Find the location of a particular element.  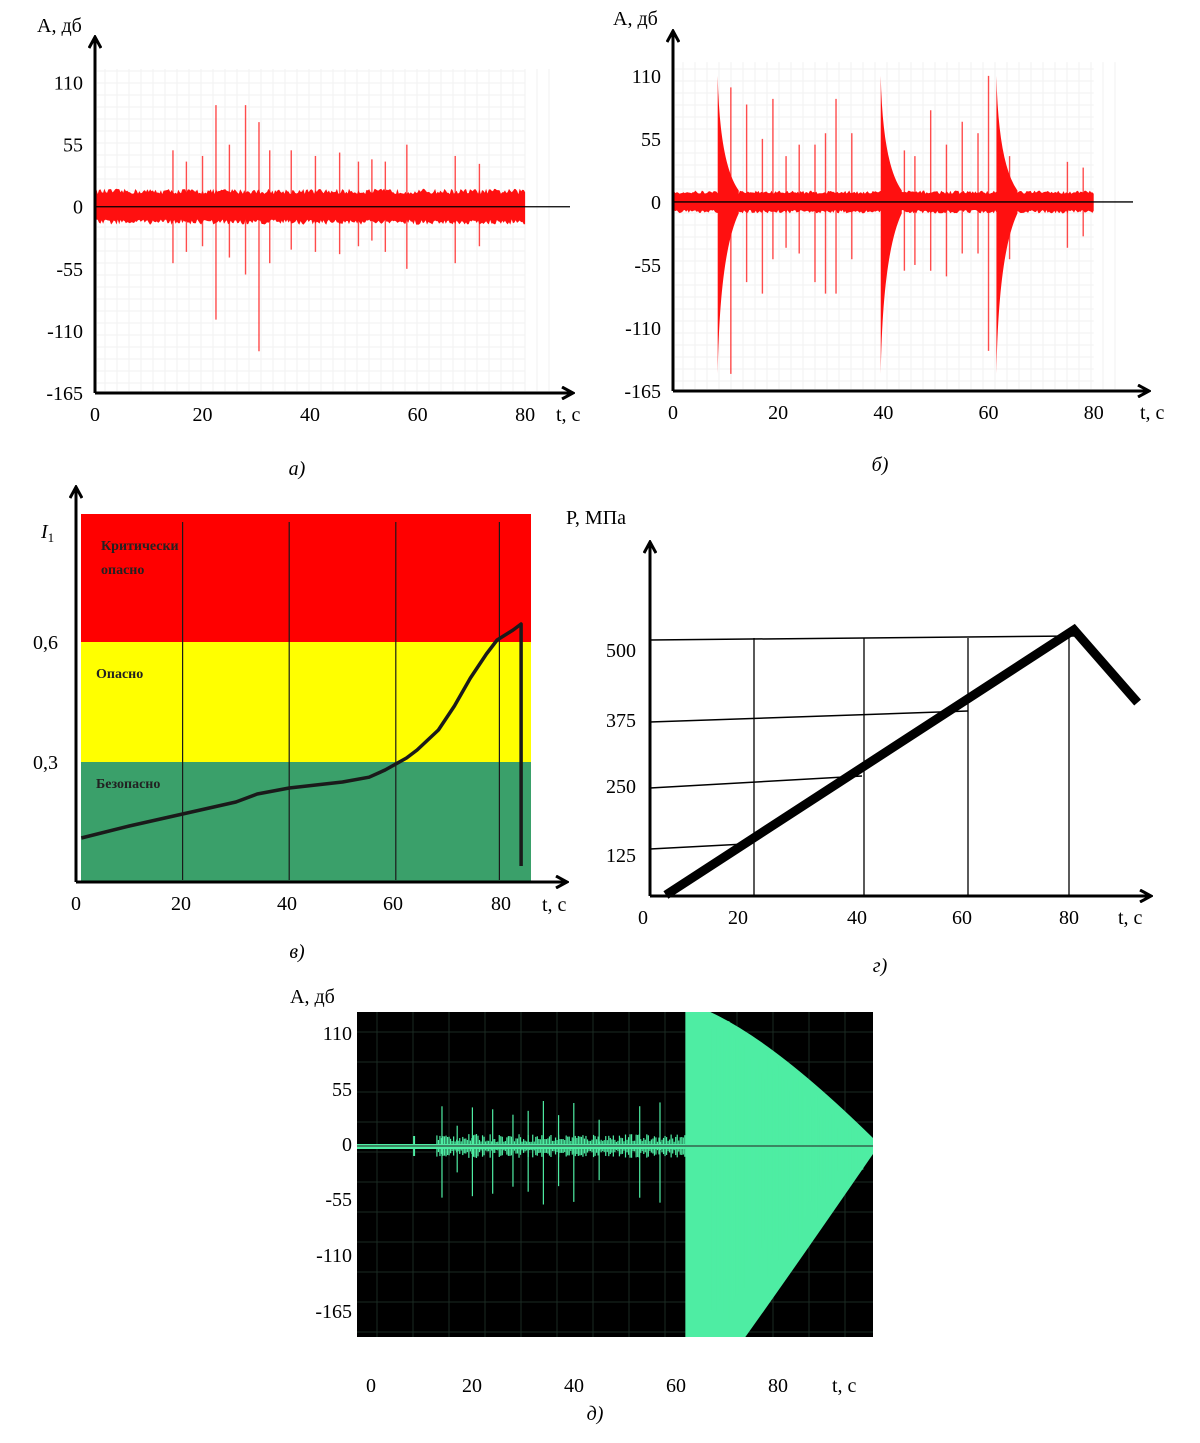

panel-caption: д) is located at coordinates (595, 1414).